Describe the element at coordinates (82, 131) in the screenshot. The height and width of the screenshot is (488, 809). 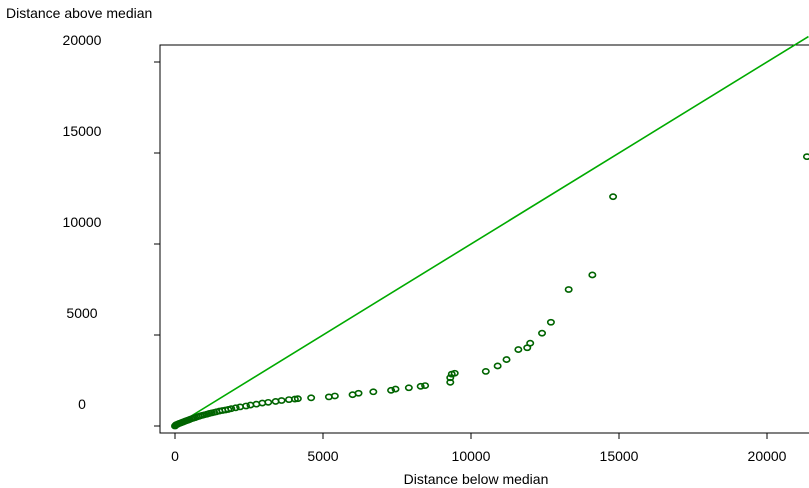
I see `y-tick-label: 15000` at that location.